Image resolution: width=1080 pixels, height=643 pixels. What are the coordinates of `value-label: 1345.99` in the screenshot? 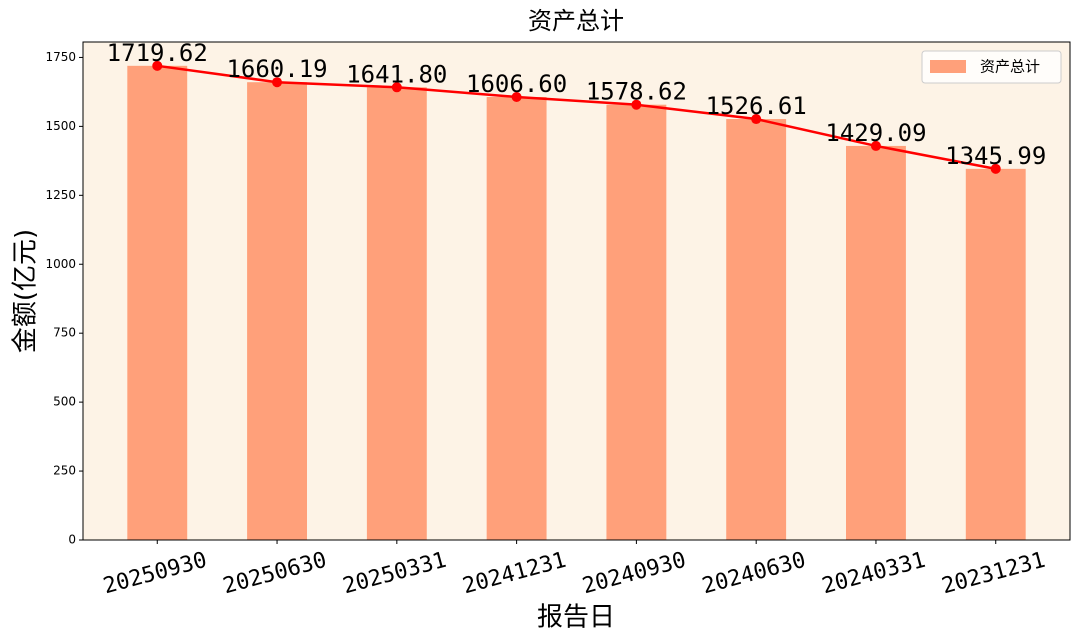 It's located at (995, 156).